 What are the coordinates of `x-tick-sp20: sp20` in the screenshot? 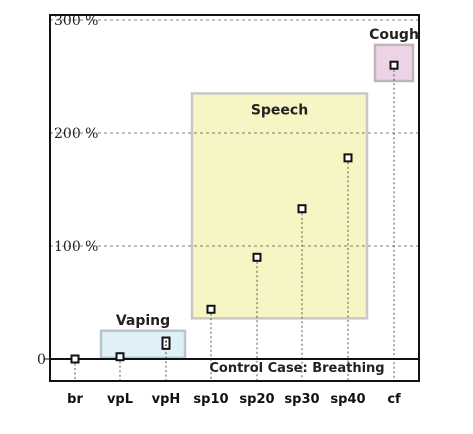 It's located at (256, 399).